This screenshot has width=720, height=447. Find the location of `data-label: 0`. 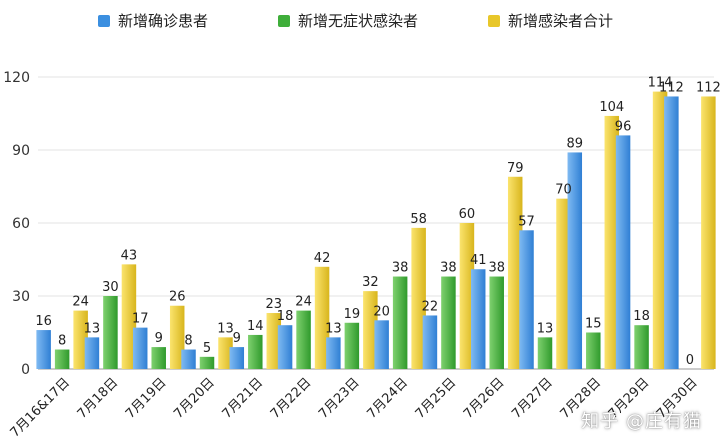

data-label: 0 is located at coordinates (690, 360).